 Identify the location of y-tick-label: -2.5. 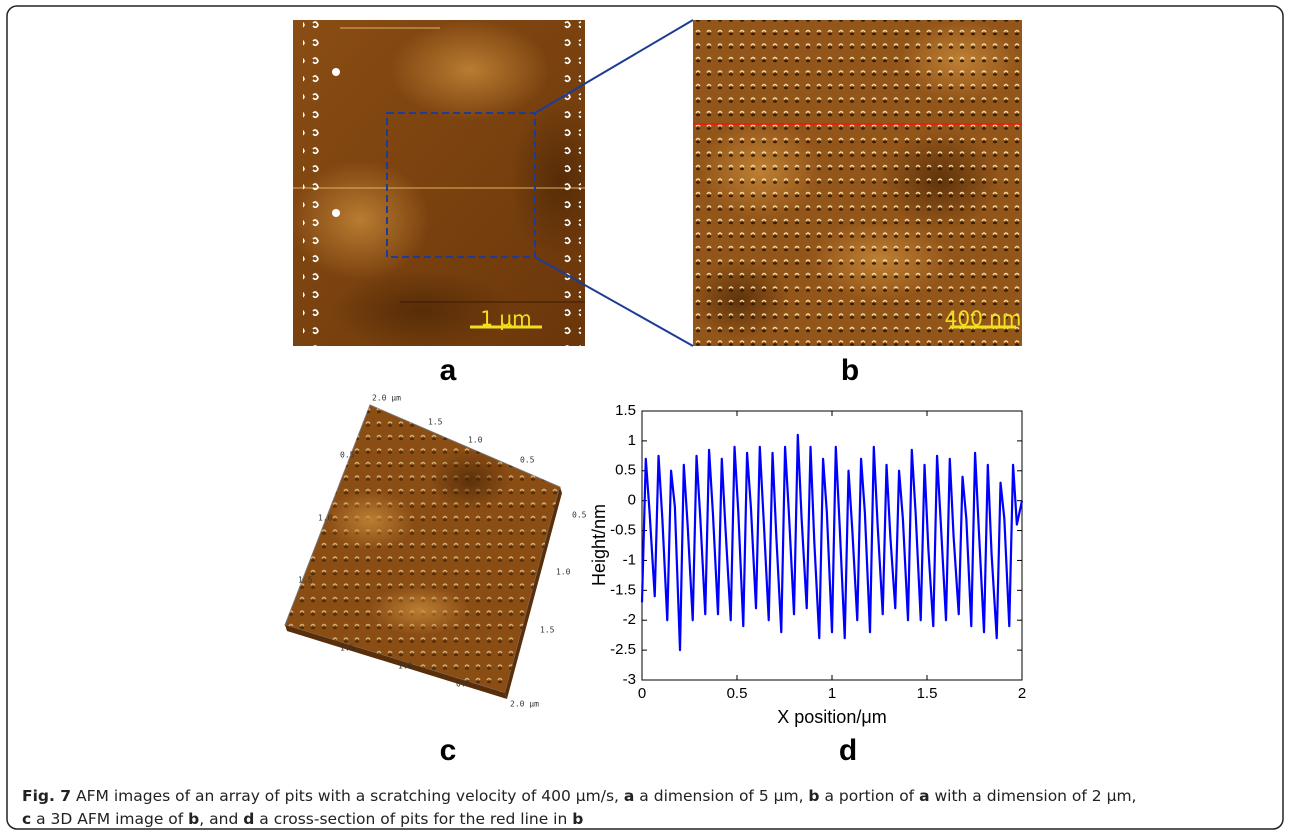
(623, 649).